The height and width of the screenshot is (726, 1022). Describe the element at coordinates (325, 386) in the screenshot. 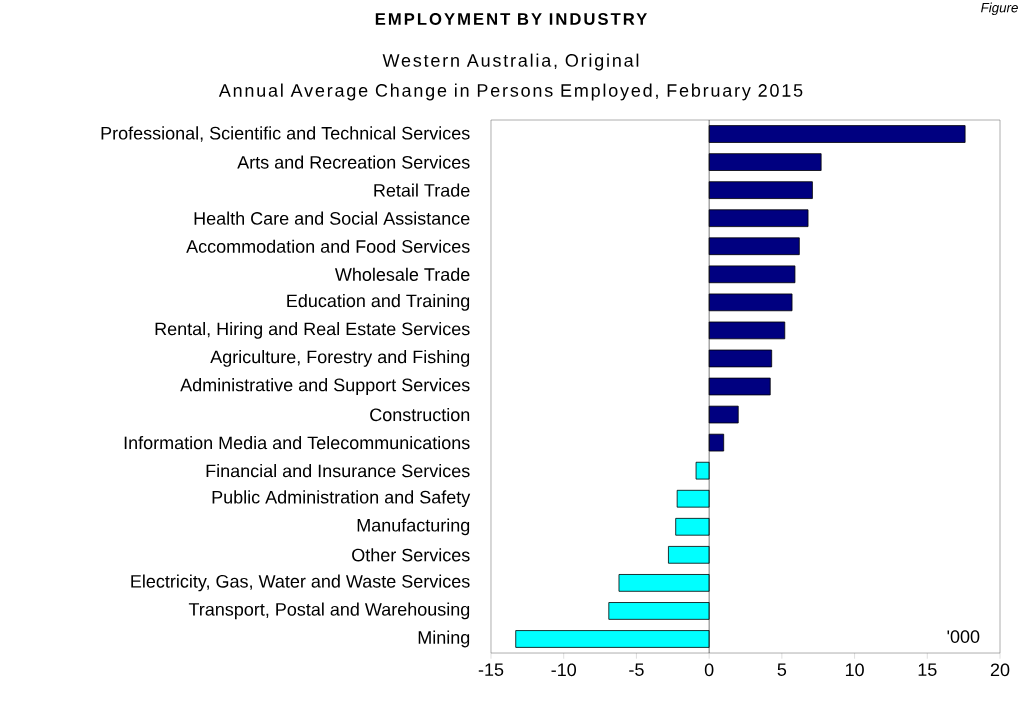

I see `y-tick-label: Administrative and Support Services` at that location.